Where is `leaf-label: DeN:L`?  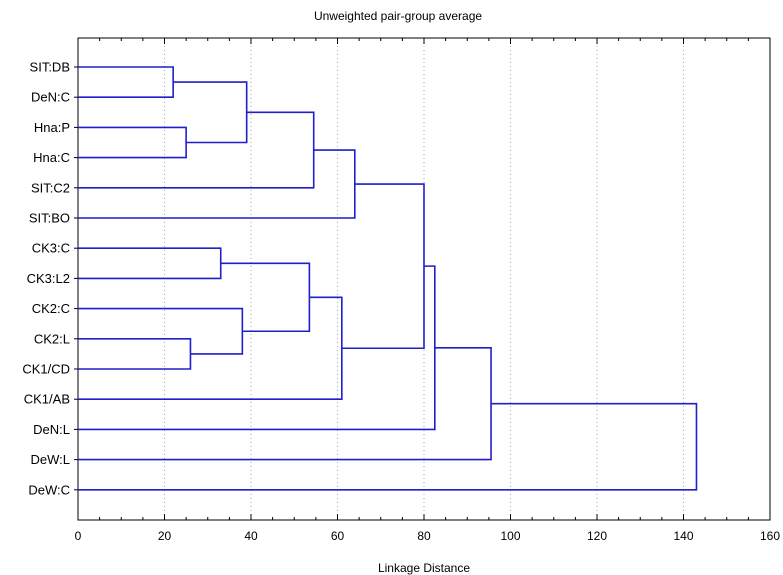
leaf-label: DeN:L is located at coordinates (51, 429).